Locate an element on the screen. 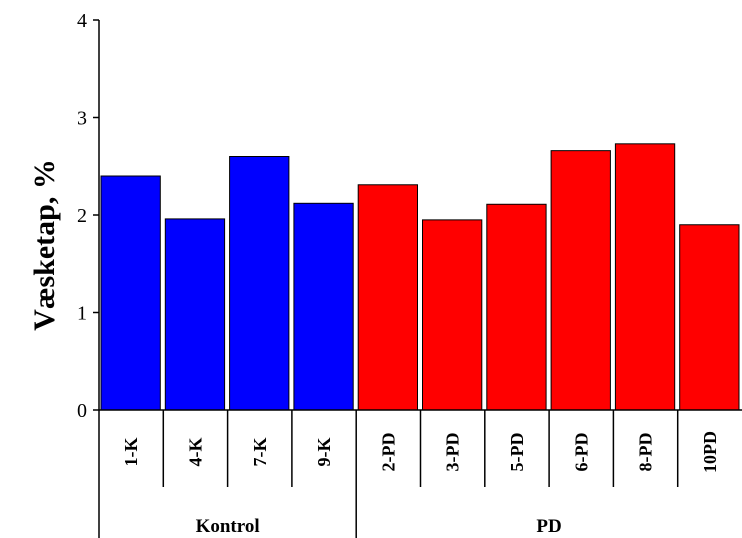 This screenshot has height=538, width=742. bar-4-k is located at coordinates (195, 314).